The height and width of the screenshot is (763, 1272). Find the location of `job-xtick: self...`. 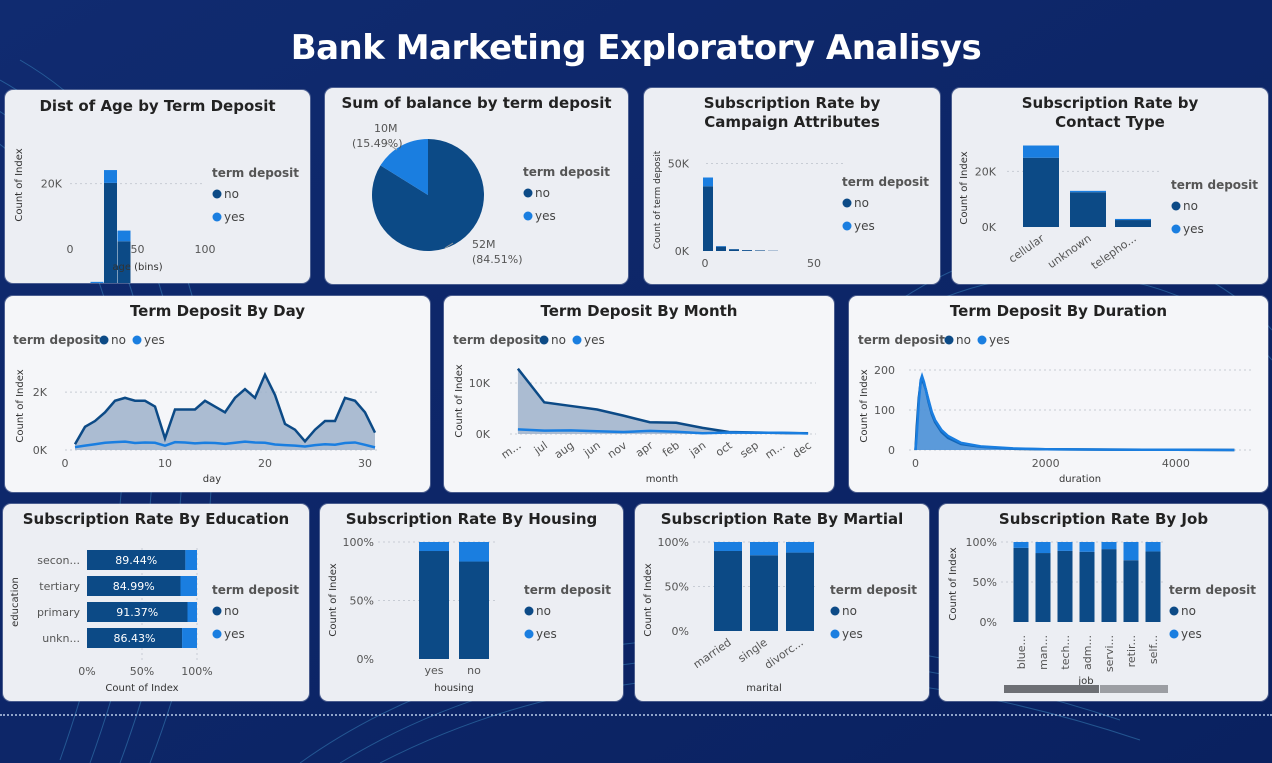

job-xtick: self... is located at coordinates (1153, 649).